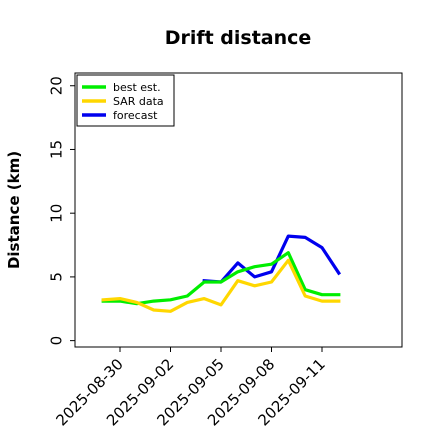 The image size is (440, 440). I want to click on series-line-sar-data, so click(221, 285).